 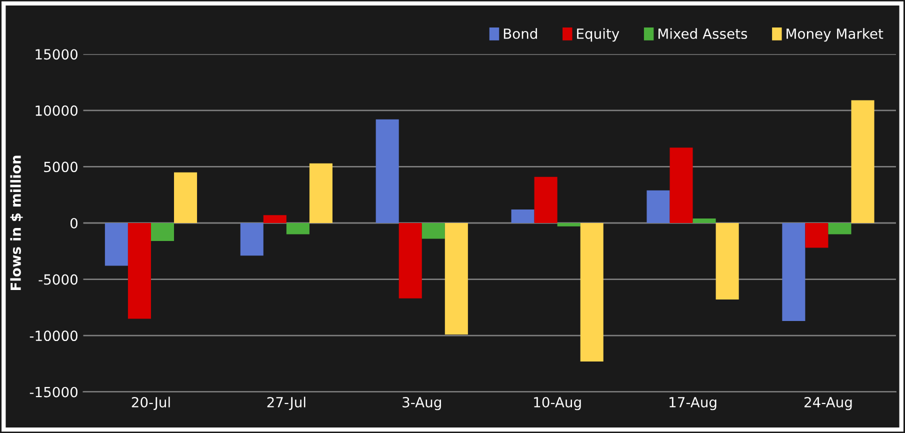 I want to click on x-tick-label: 20-Jul, so click(x=151, y=403).